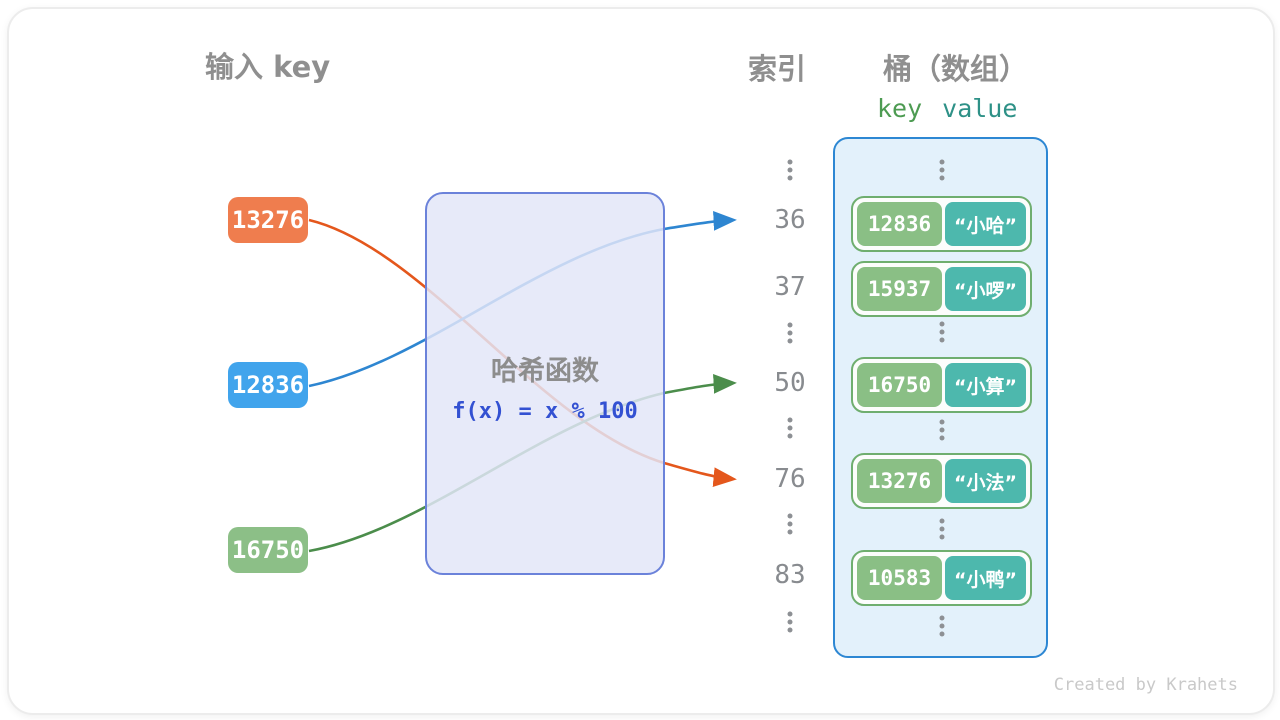 This screenshot has width=1280, height=720. I want to click on index-header: 索引, so click(777, 69).